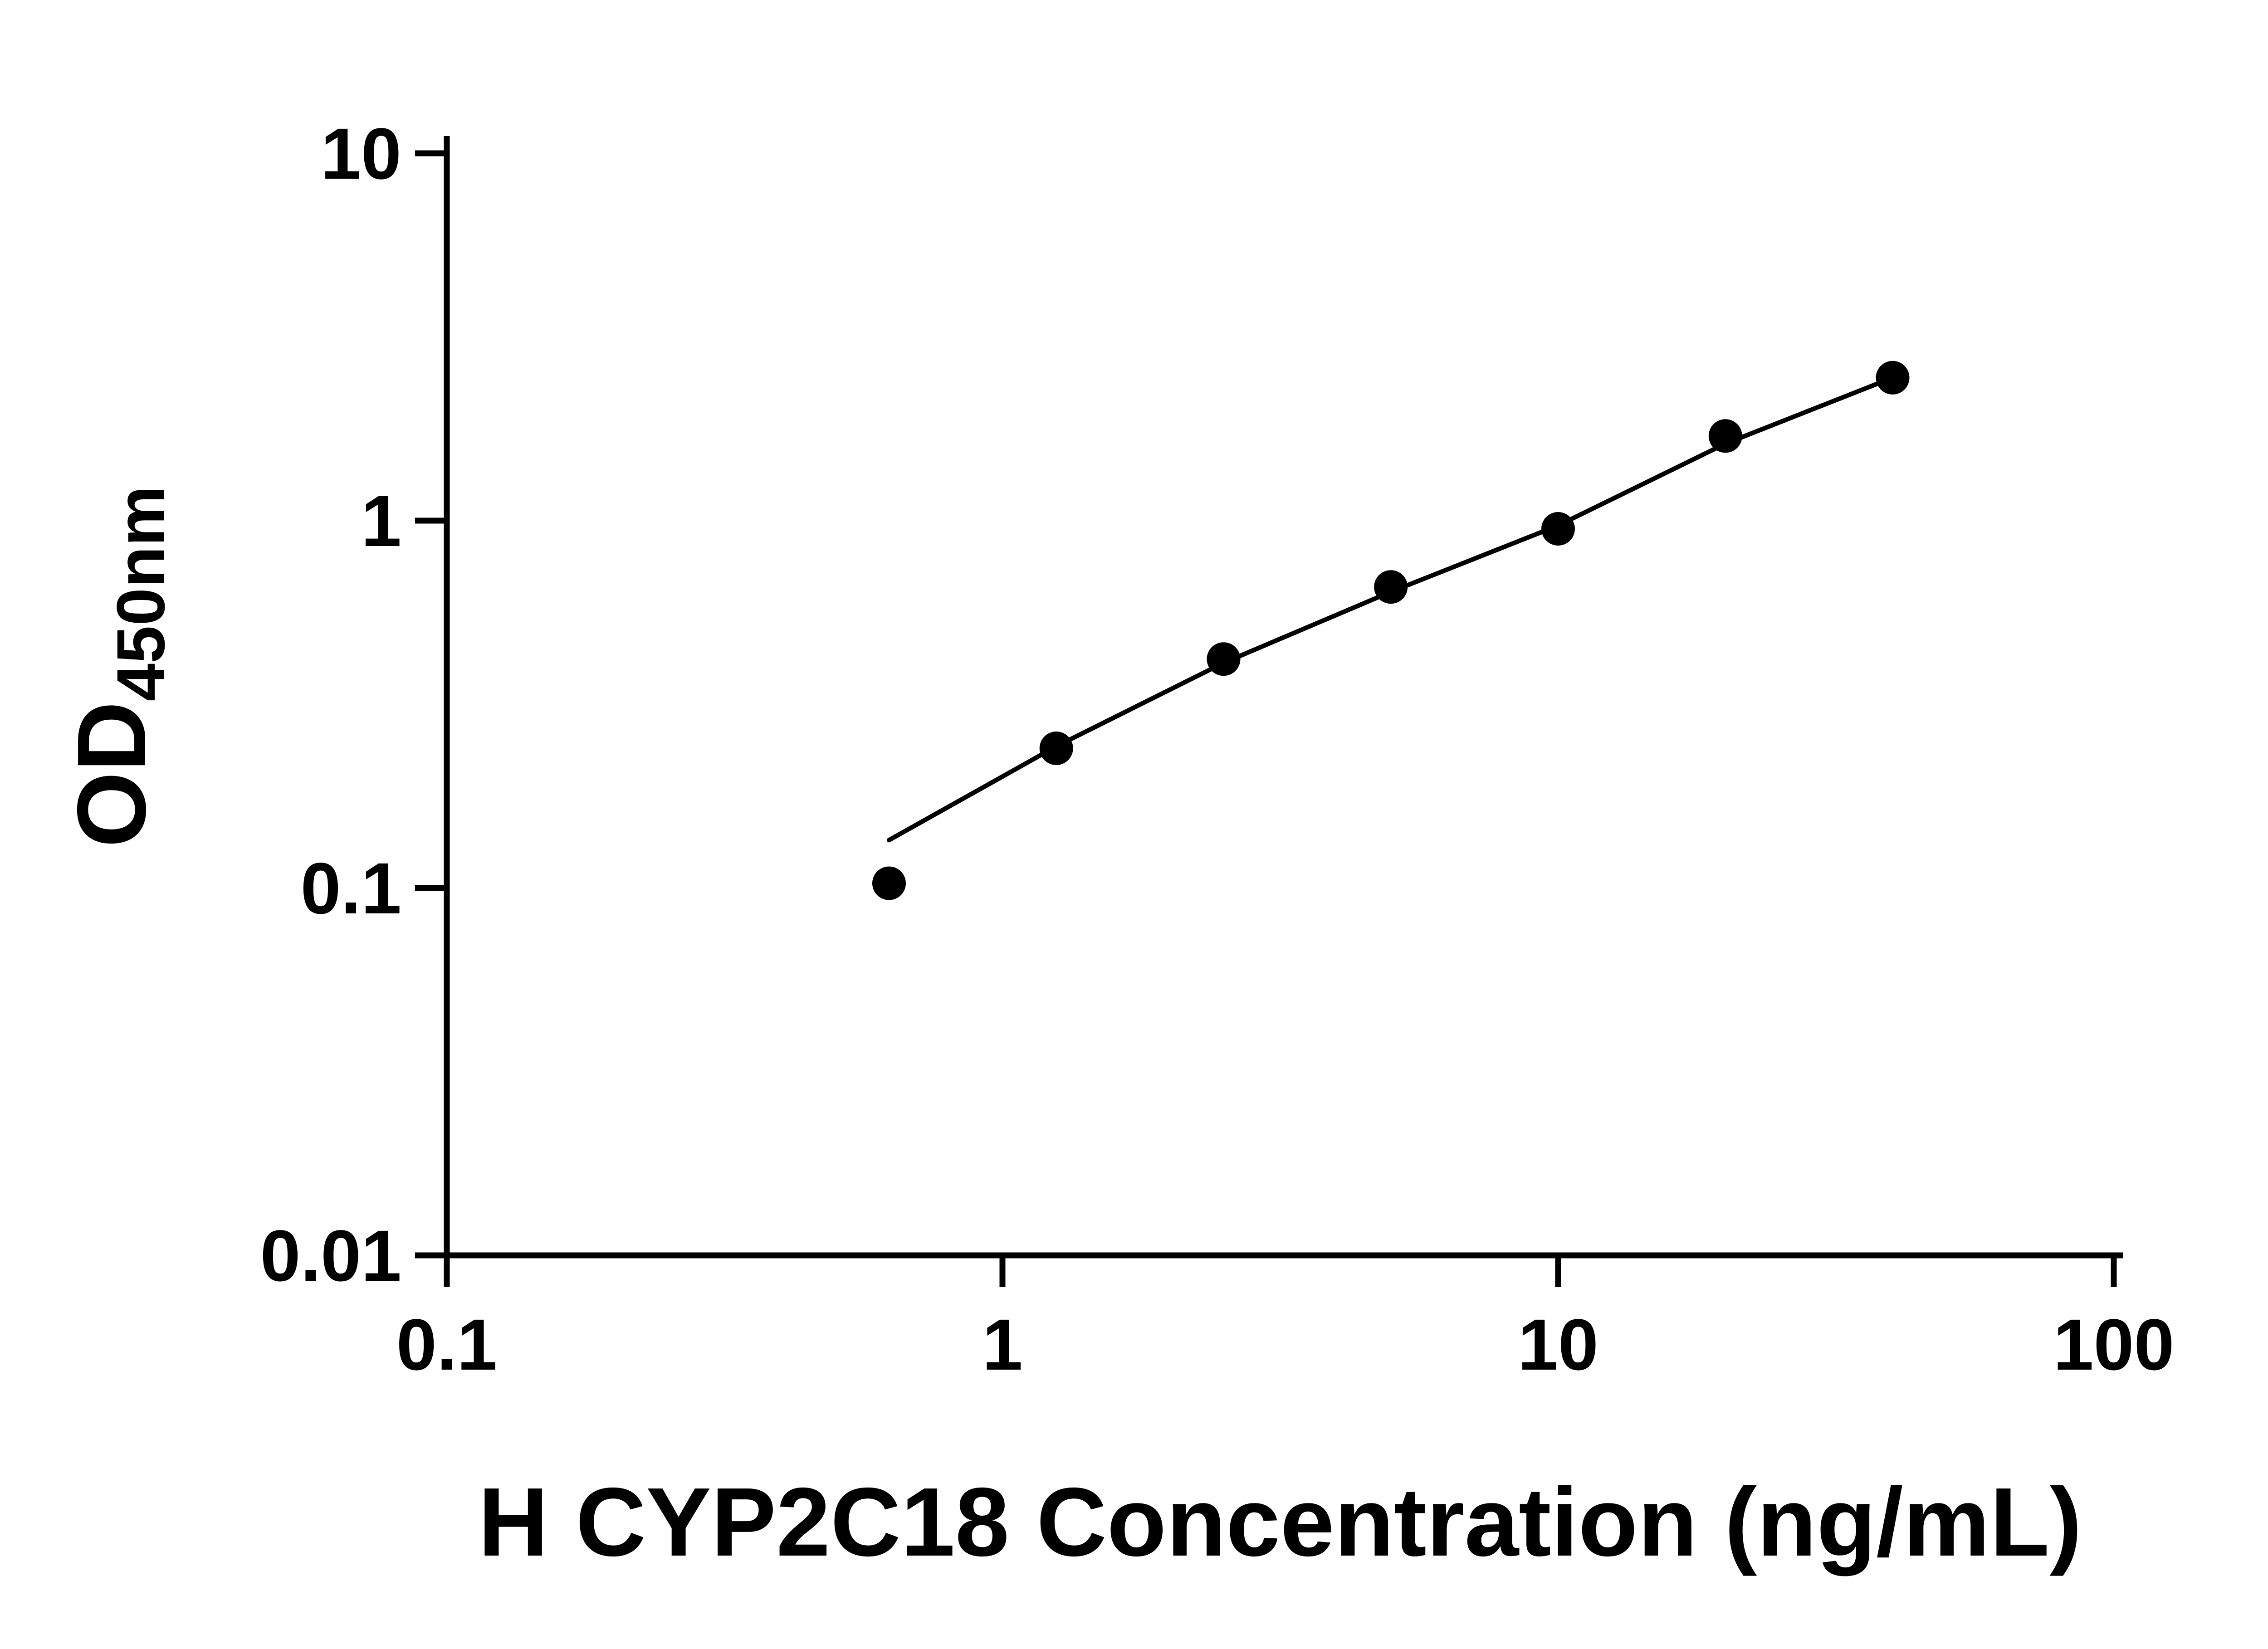  Describe the element at coordinates (1391, 609) in the screenshot. I see `fit-line` at that location.